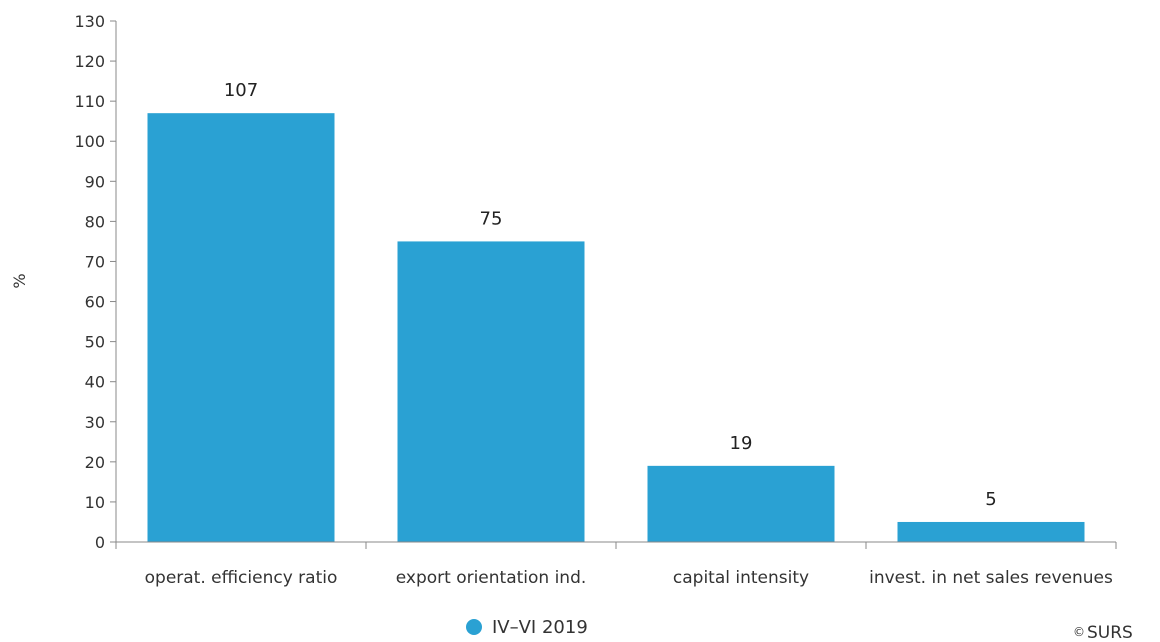 Image resolution: width=1160 pixels, height=642 pixels. What do you see at coordinates (95, 302) in the screenshot?
I see `y-tick-label-60: 60` at bounding box center [95, 302].